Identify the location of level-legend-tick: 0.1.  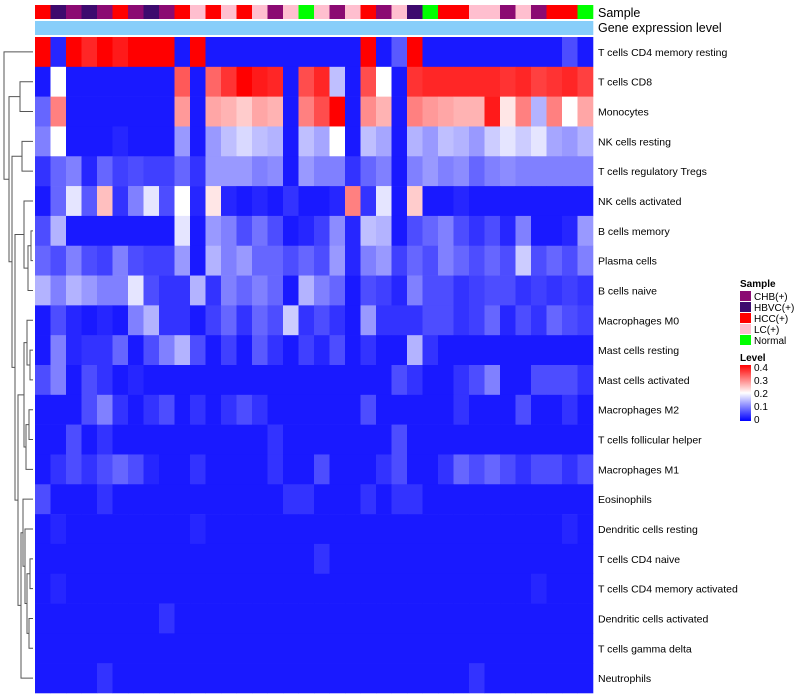
(761, 407).